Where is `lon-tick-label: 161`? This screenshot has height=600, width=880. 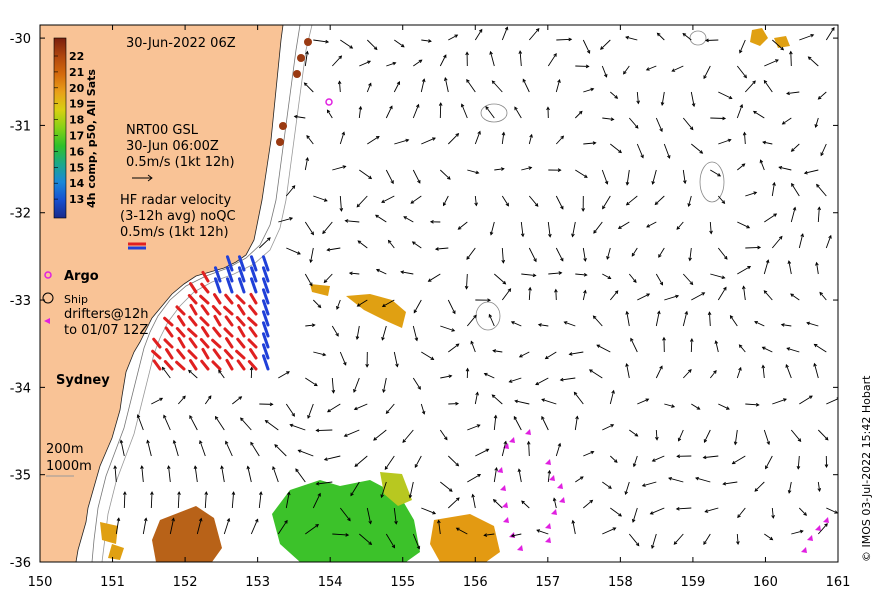 lon-tick-label: 161 is located at coordinates (838, 582).